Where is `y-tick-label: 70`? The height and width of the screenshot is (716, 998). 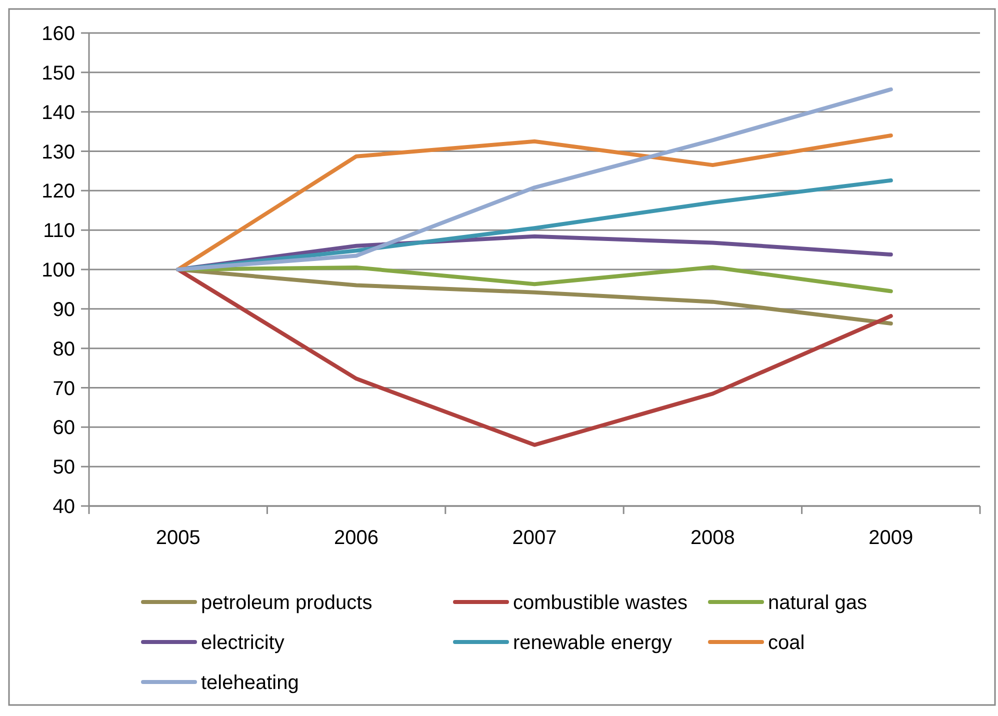 y-tick-label: 70 is located at coordinates (63, 389).